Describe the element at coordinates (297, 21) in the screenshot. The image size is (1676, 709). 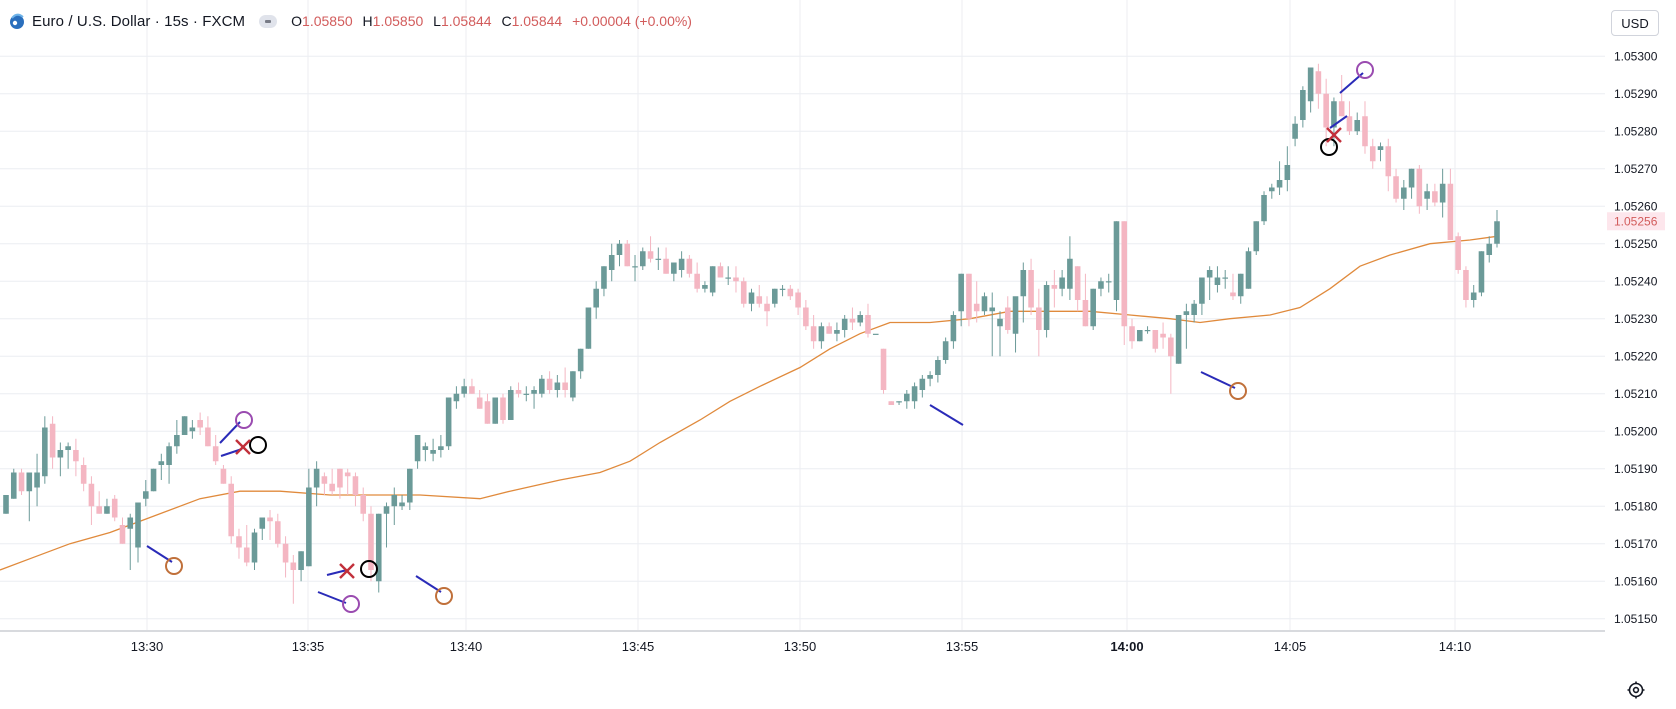
I see `open-key: O` at that location.